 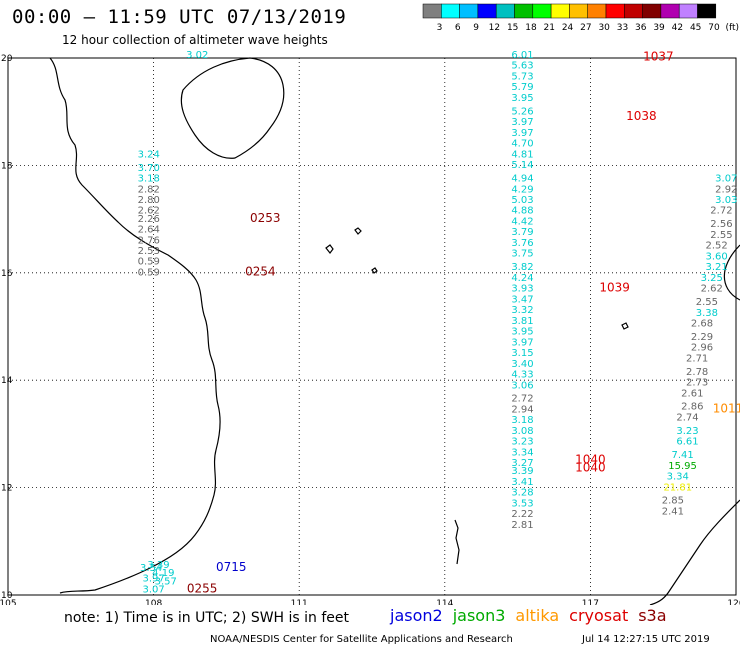 I want to click on wave-height-label: 3.27, so click(x=522, y=463).